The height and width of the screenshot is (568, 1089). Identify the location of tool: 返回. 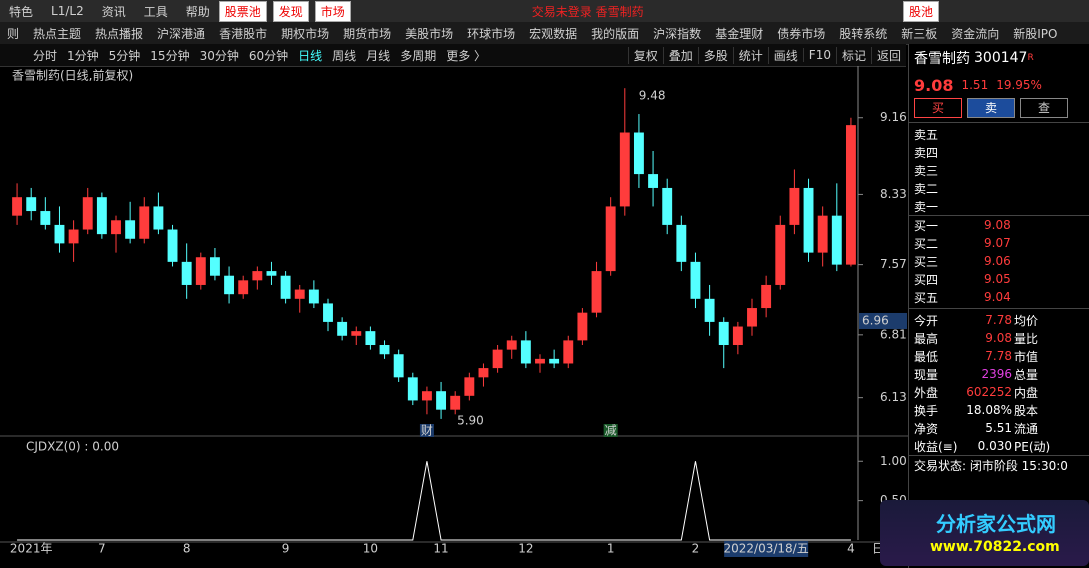
(888, 55).